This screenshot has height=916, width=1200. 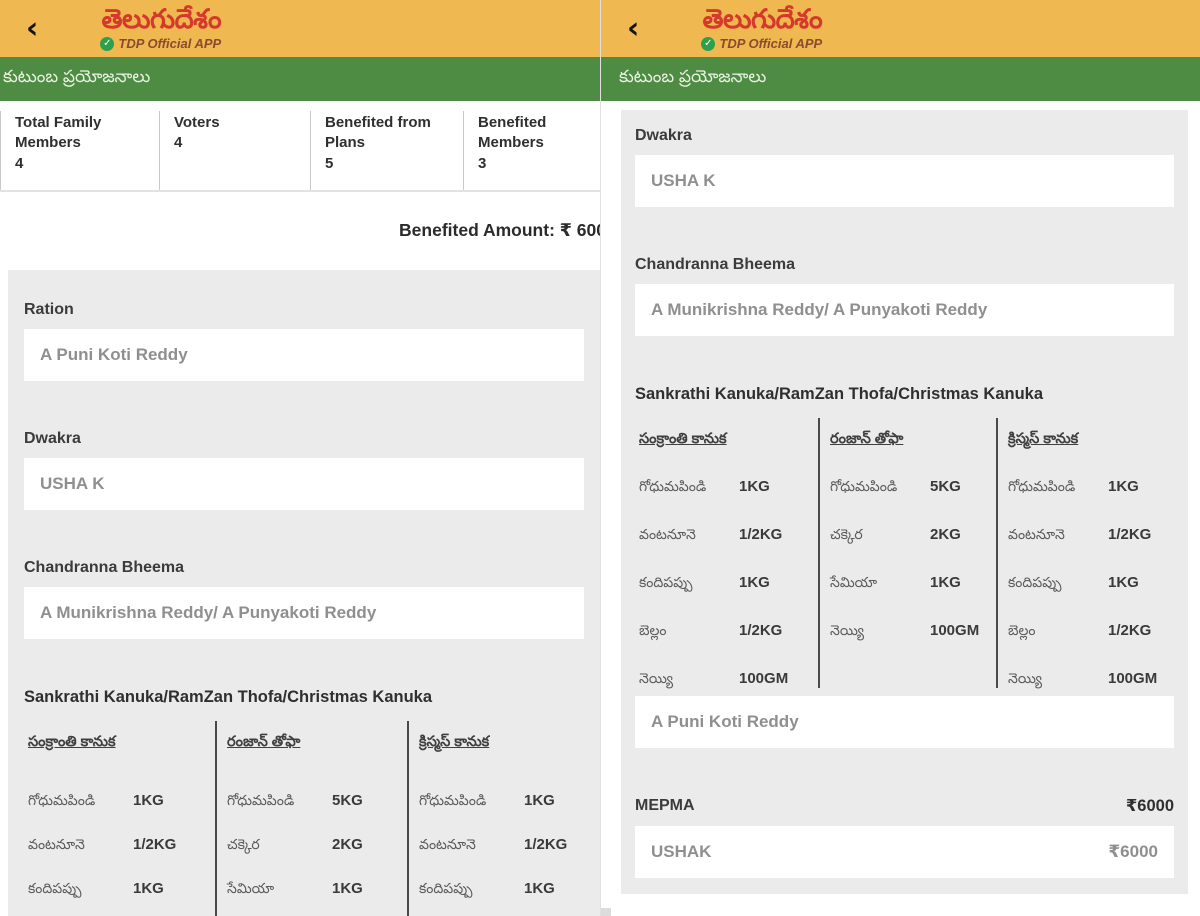 I want to click on stat-item: Voters 4, so click(x=234, y=150).